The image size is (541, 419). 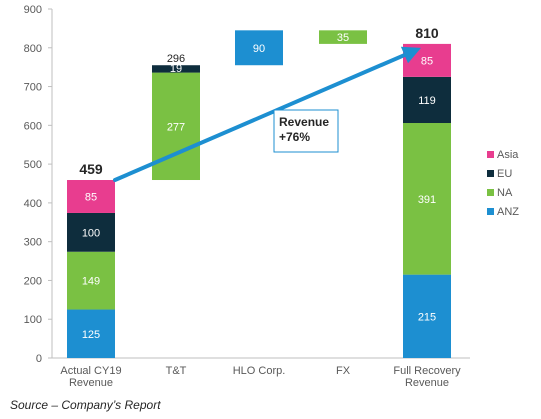 What do you see at coordinates (90, 371) in the screenshot?
I see `category-label: Actual CY19` at bounding box center [90, 371].